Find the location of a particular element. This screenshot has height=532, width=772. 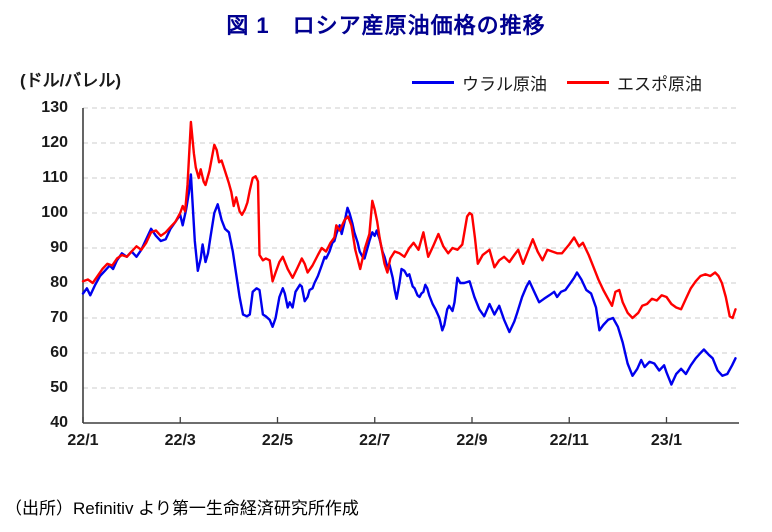

legend-label-urals: ウラル原油 is located at coordinates (504, 84).